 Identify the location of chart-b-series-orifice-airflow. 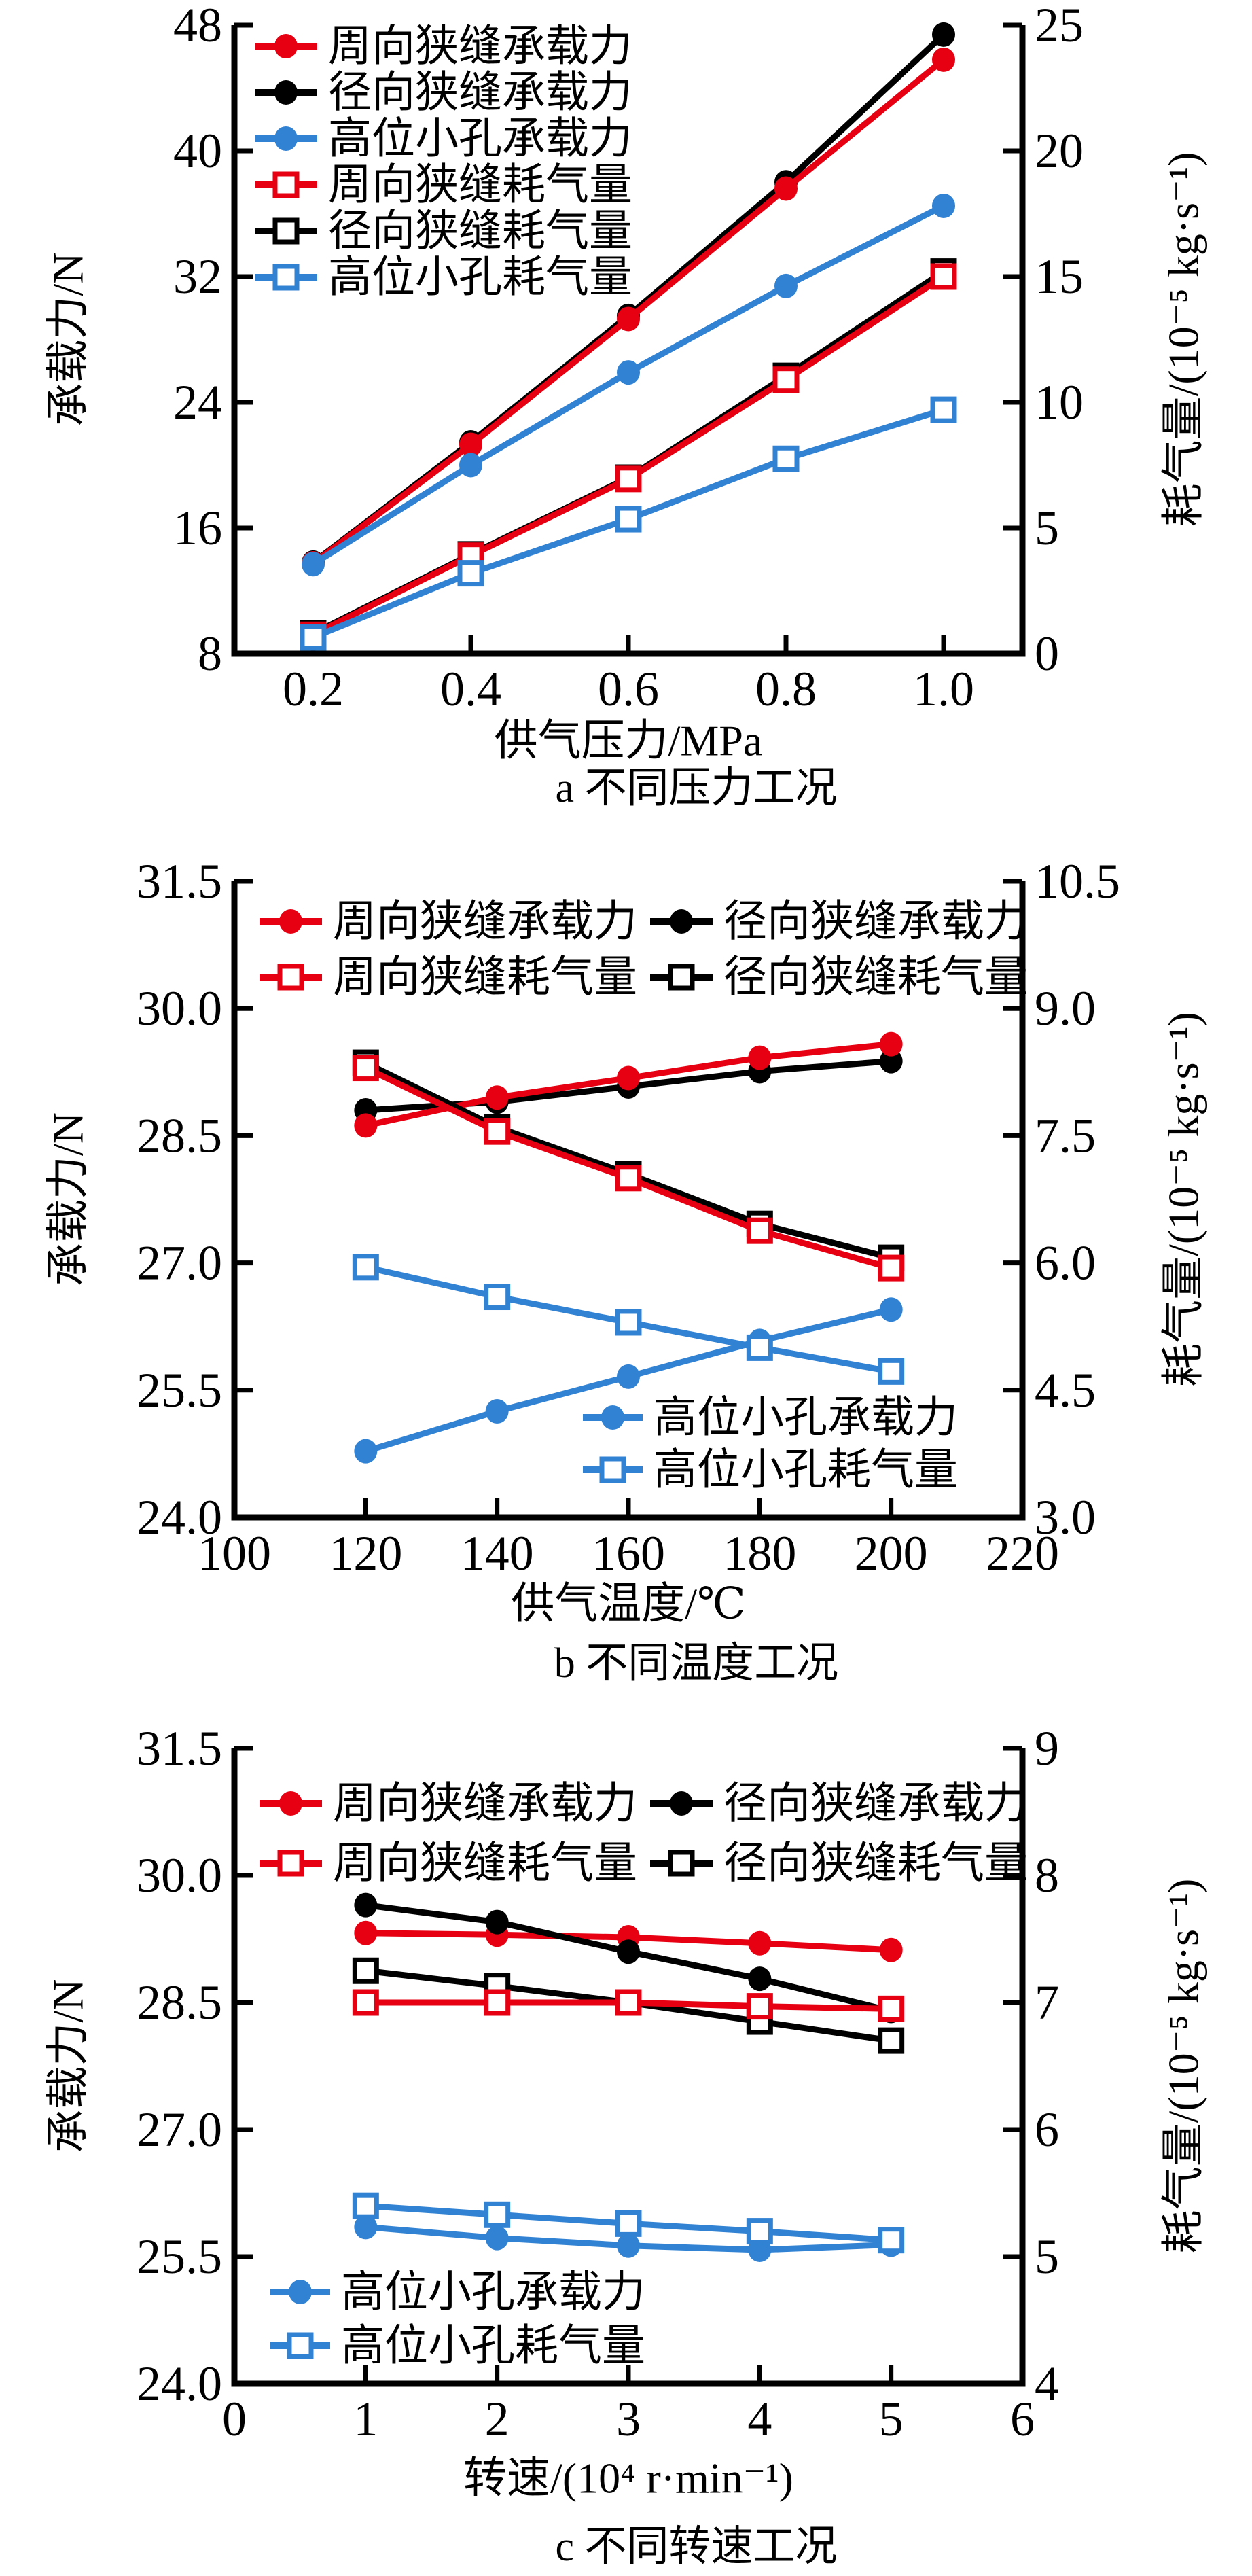
(628, 1319).